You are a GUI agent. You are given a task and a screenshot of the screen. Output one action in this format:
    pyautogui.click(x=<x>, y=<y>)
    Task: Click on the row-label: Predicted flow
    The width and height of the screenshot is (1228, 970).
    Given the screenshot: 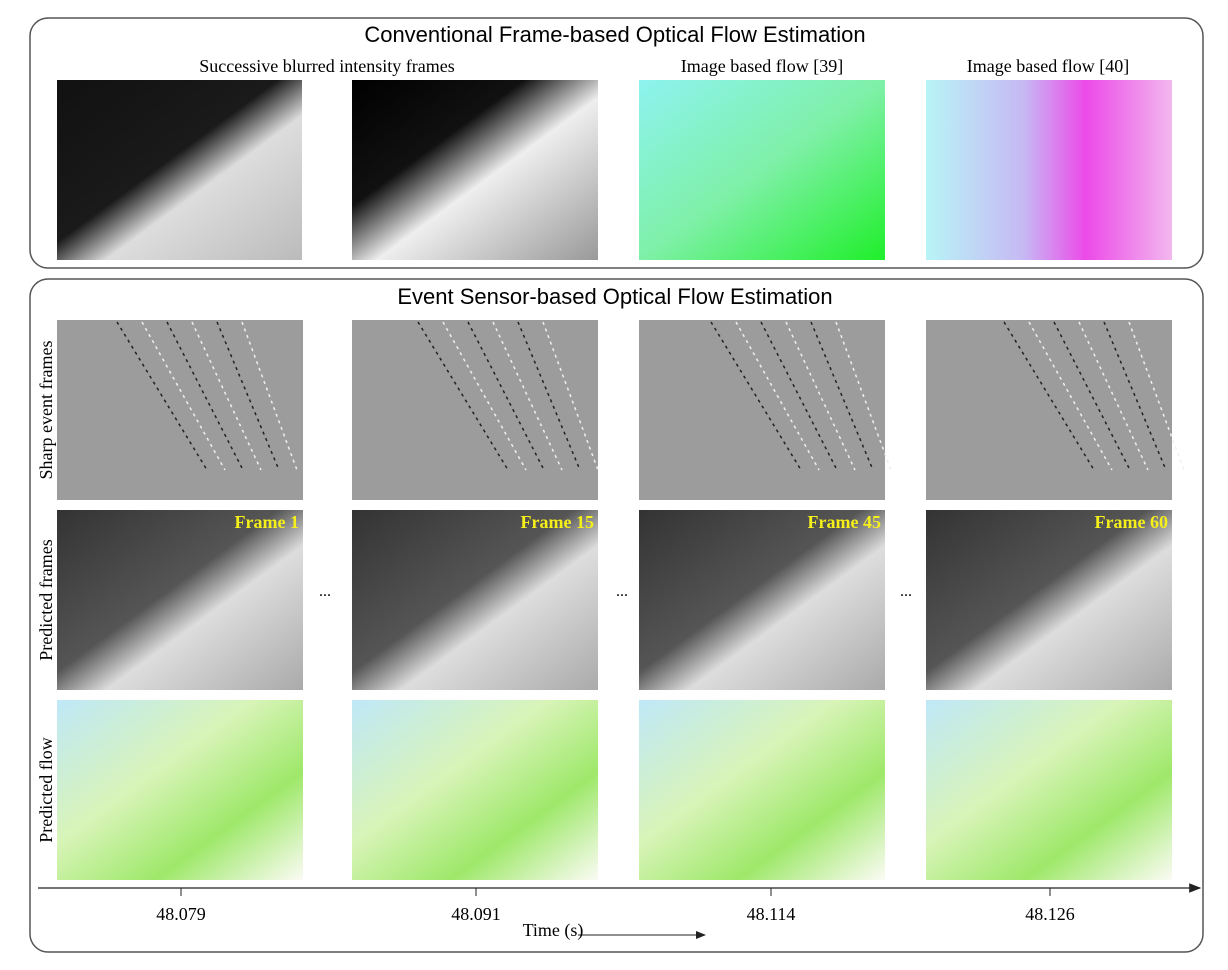 What is the action you would take?
    pyautogui.click(x=46, y=789)
    